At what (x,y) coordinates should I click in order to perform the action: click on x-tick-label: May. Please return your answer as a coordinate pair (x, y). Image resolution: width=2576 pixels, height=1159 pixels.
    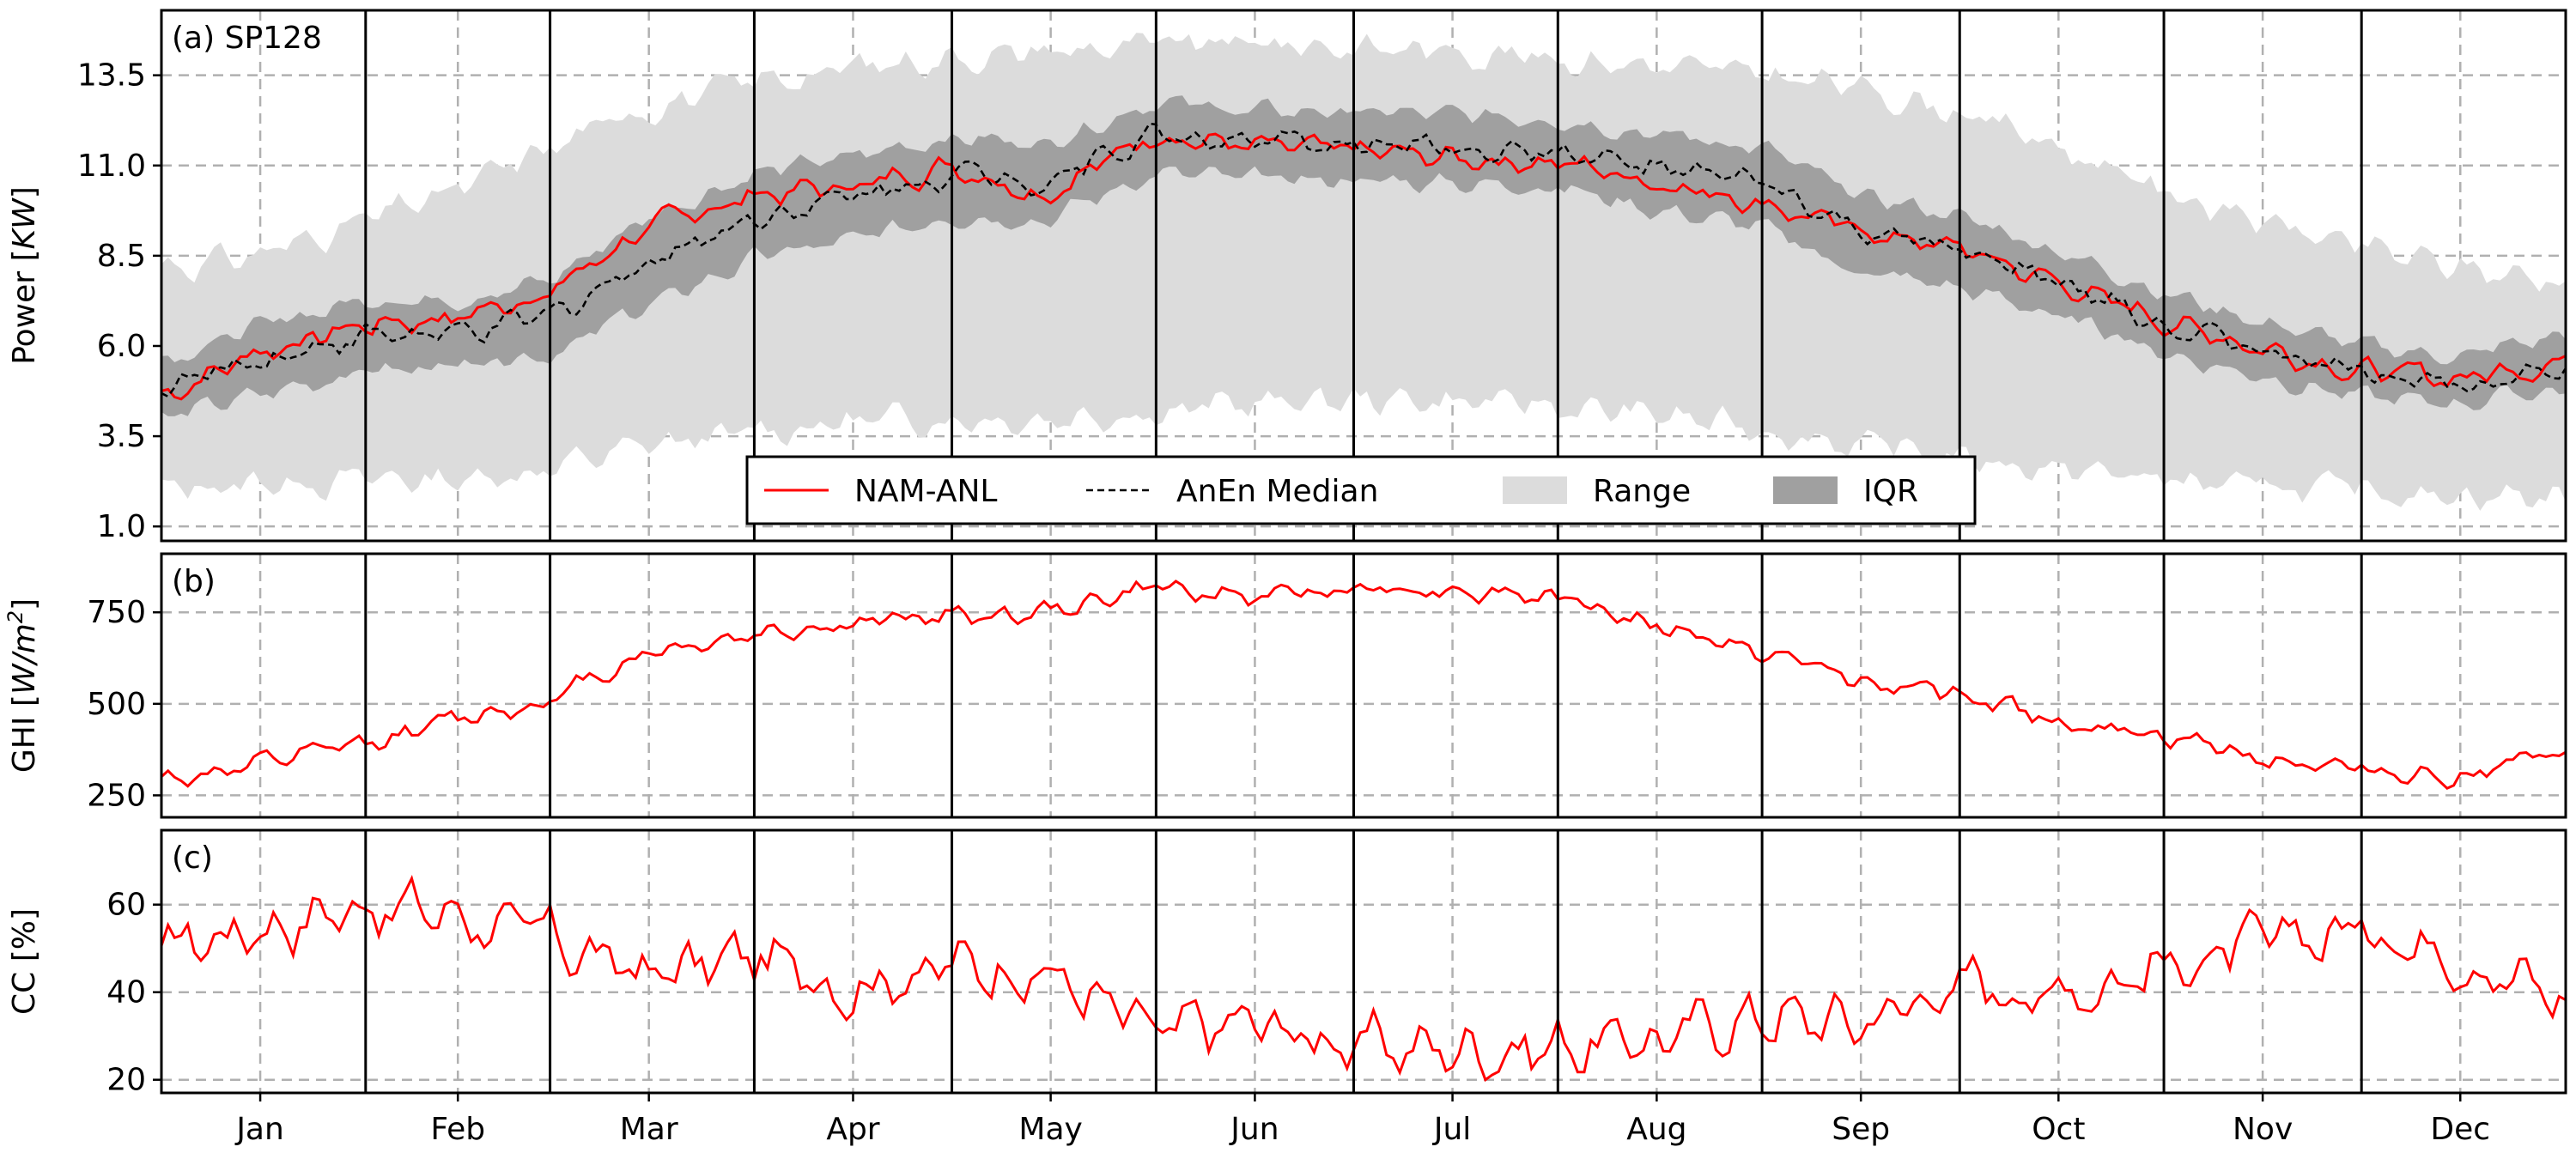
    Looking at the image, I should click on (1050, 1129).